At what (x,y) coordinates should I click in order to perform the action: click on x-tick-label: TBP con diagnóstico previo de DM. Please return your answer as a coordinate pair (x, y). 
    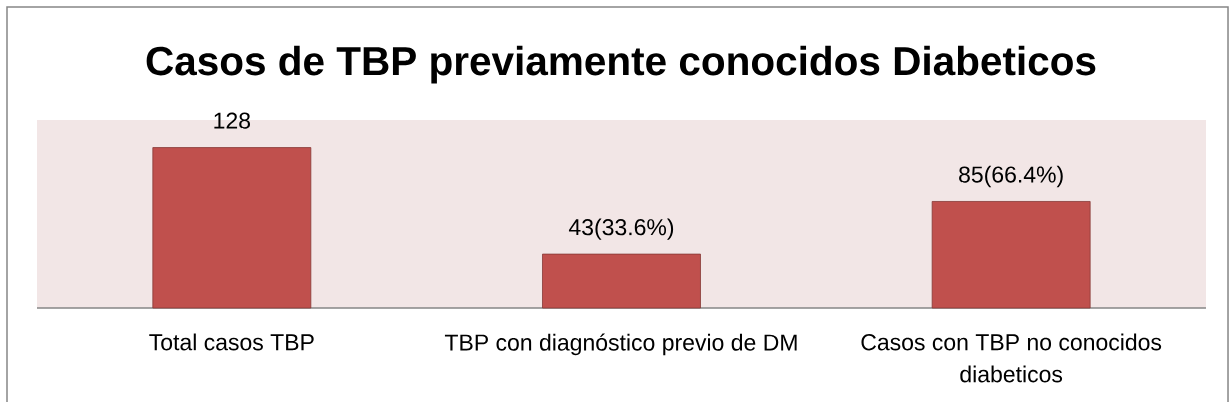
    Looking at the image, I should click on (620, 344).